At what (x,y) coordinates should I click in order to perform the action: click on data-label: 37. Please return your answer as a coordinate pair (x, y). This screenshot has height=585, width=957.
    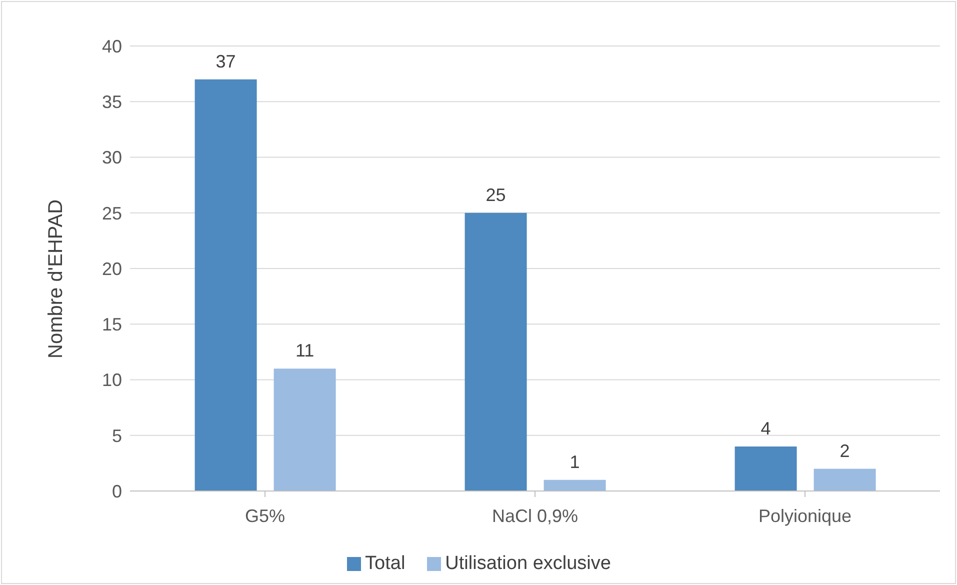
    Looking at the image, I should click on (226, 61).